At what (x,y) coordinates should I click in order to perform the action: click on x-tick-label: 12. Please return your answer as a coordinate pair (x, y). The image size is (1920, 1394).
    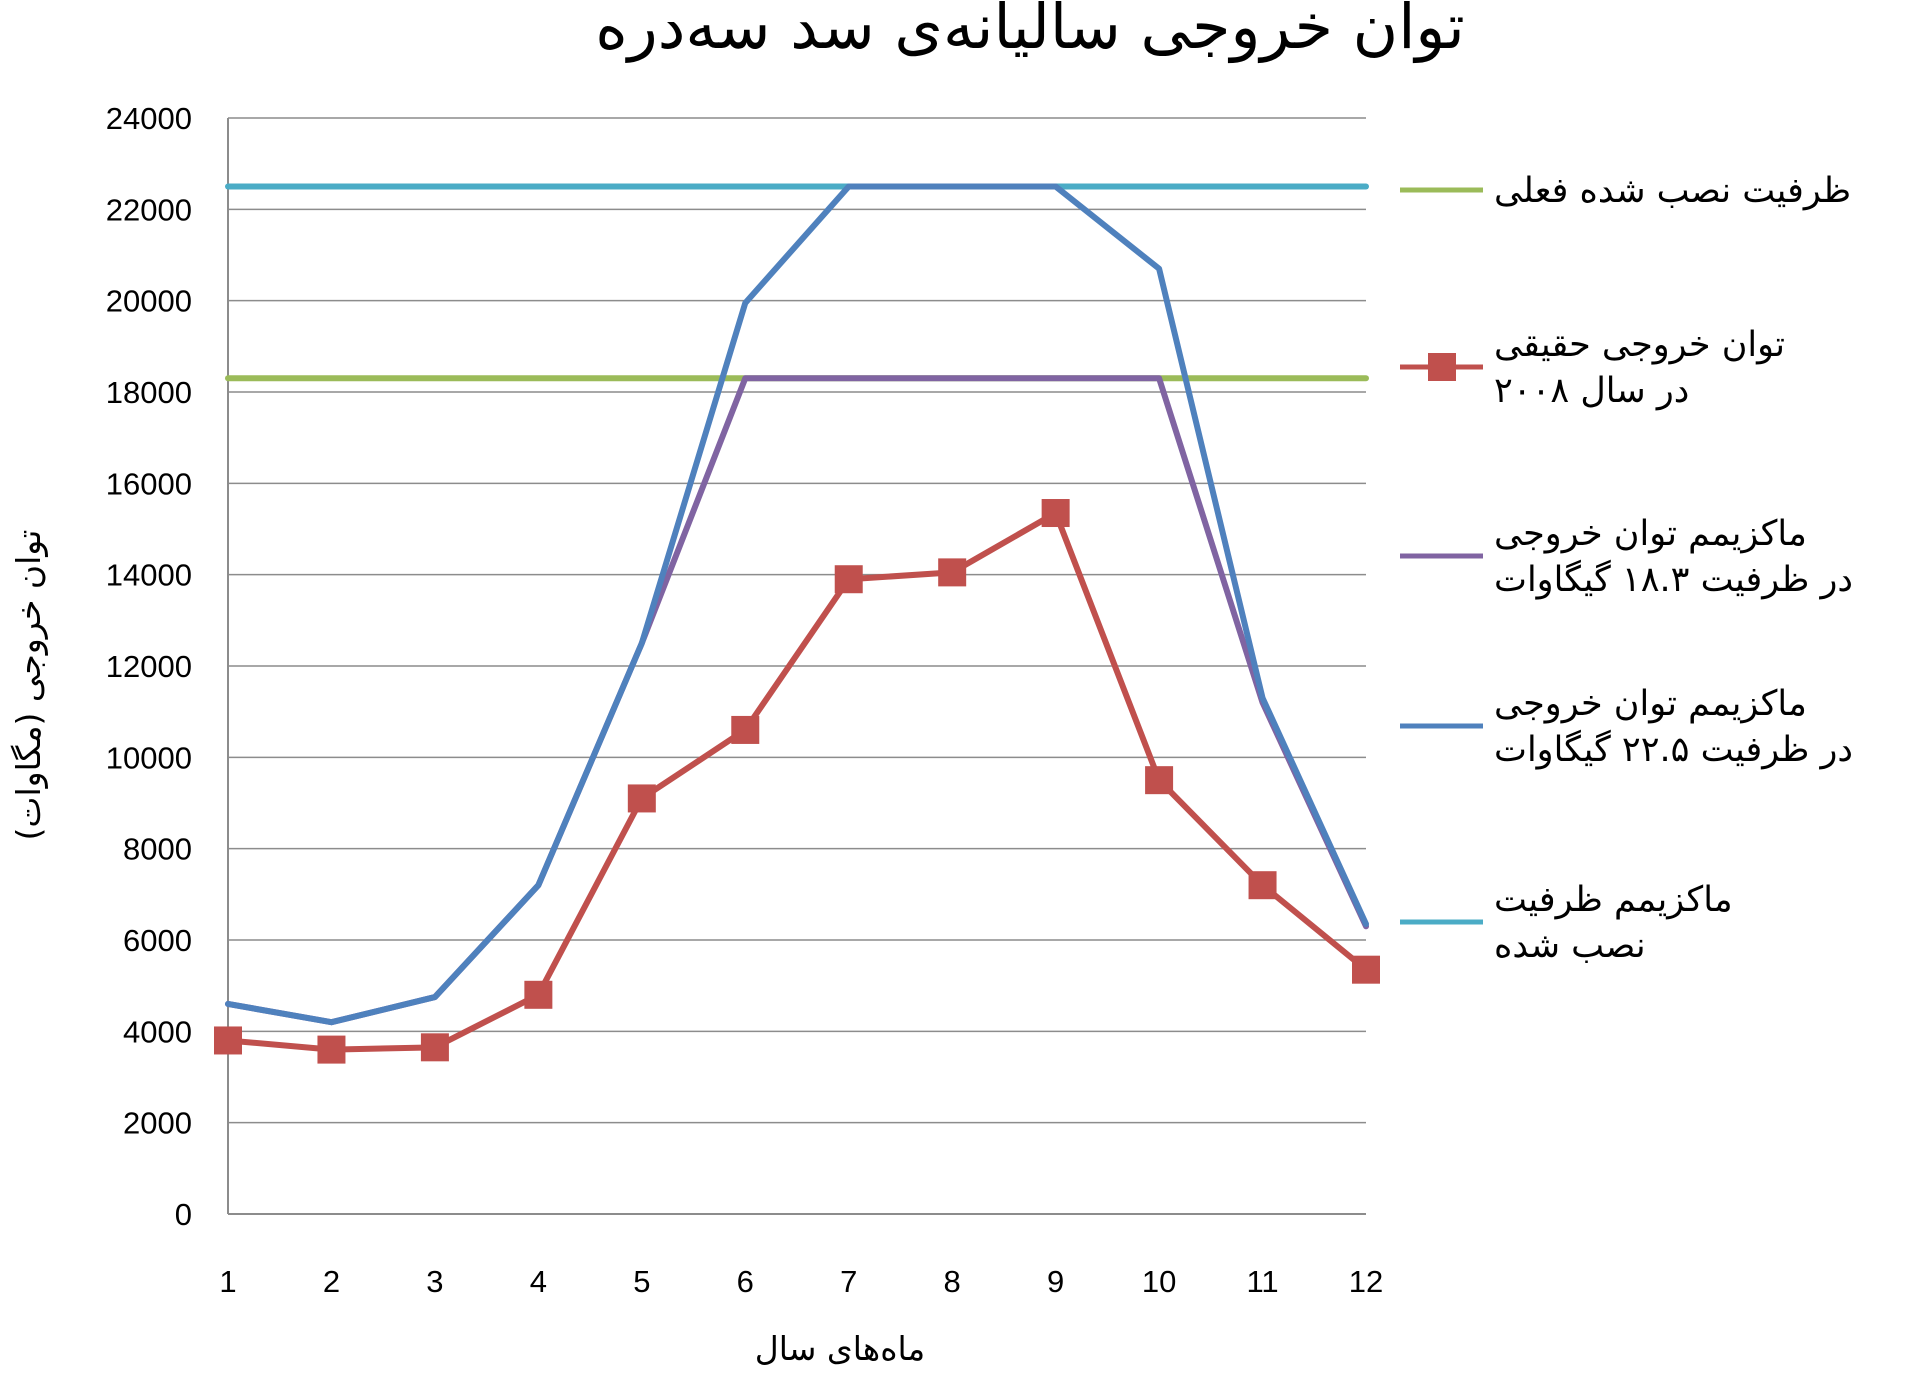
    Looking at the image, I should click on (1366, 1281).